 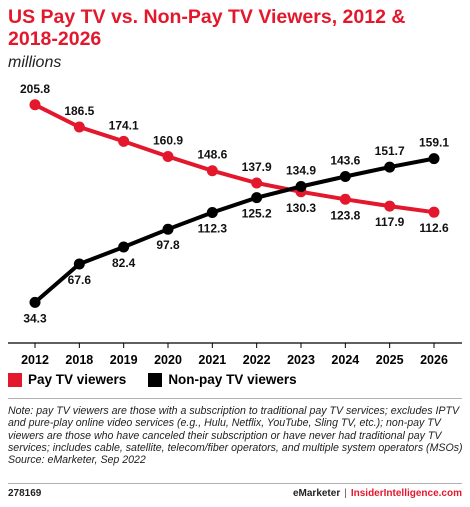 I want to click on data-label-pay-tv-2025: 117.9, so click(x=390, y=222).